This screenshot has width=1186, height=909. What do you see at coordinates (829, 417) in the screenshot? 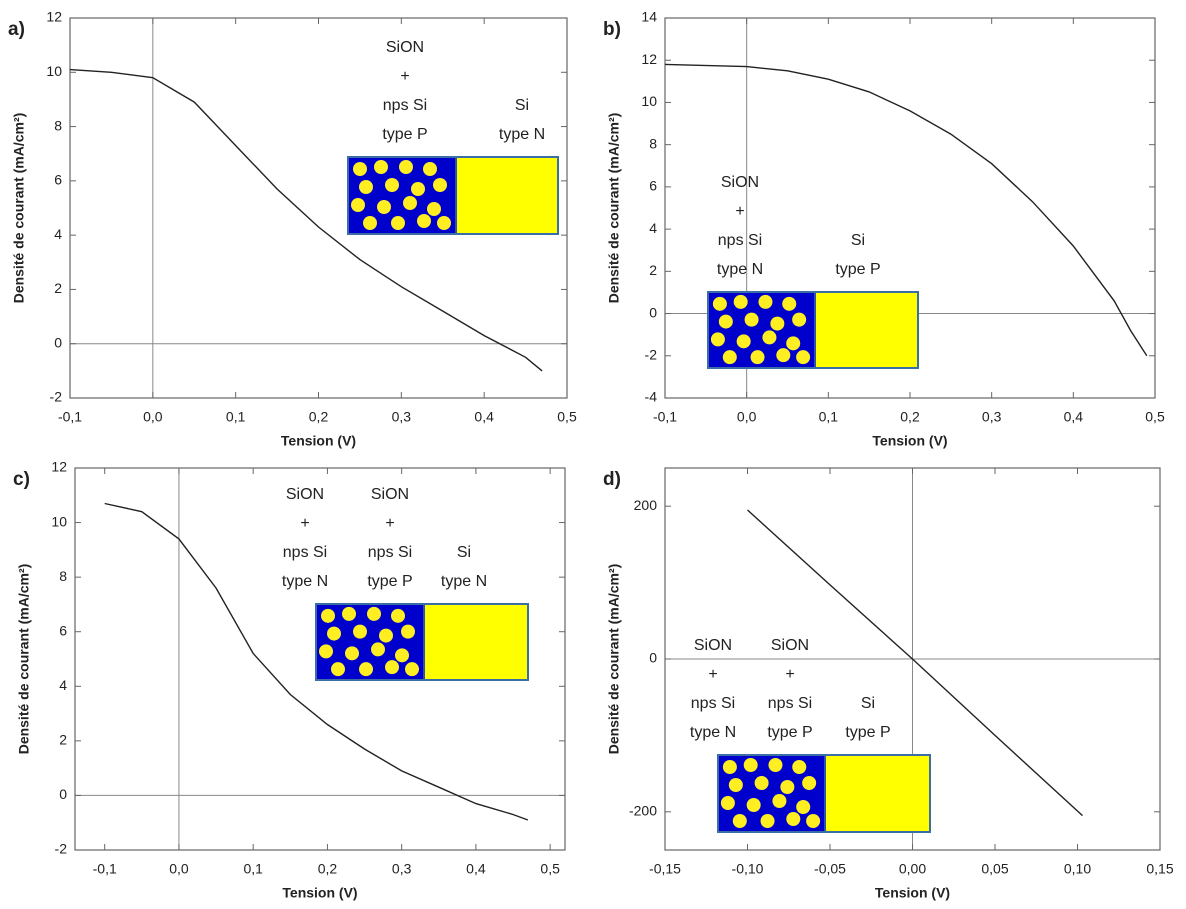
I see `x-tick-label: 0,1` at bounding box center [829, 417].